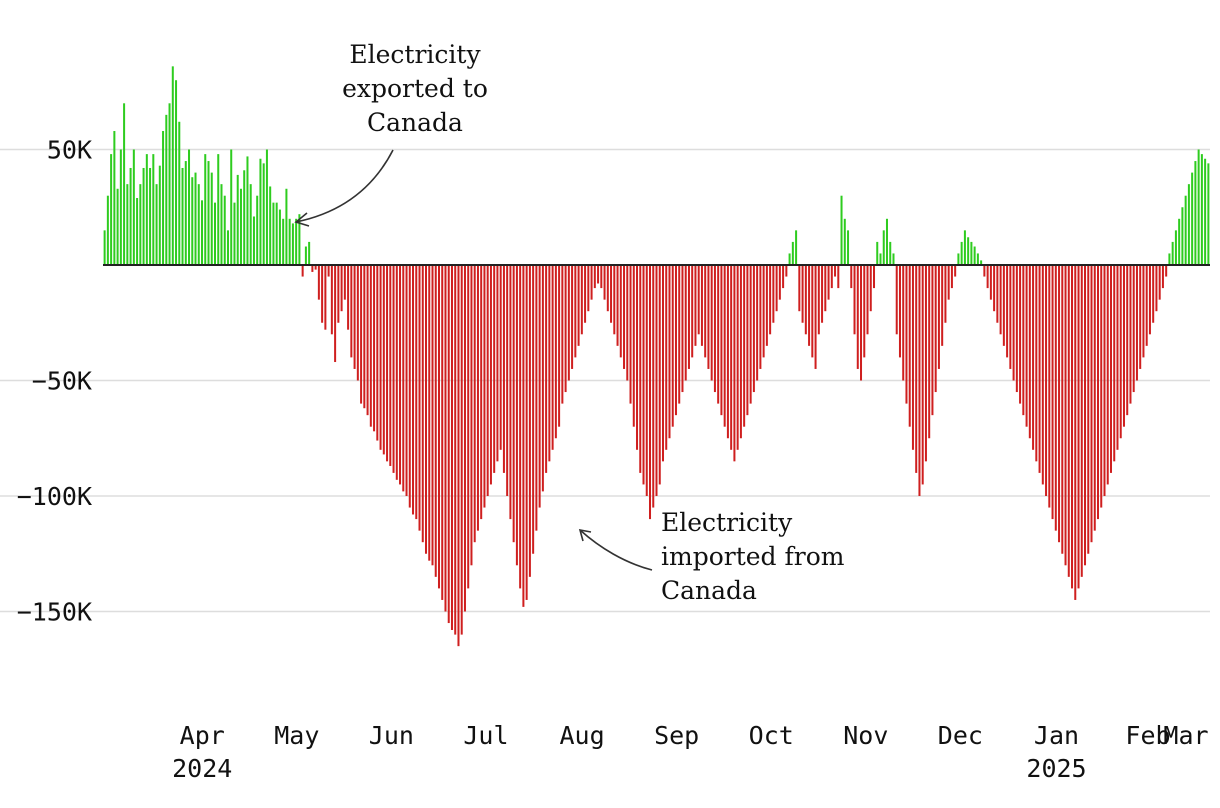 The width and height of the screenshot is (1220, 808). What do you see at coordinates (727, 522) in the screenshot?
I see `import-annotation-line-1: Electricity` at bounding box center [727, 522].